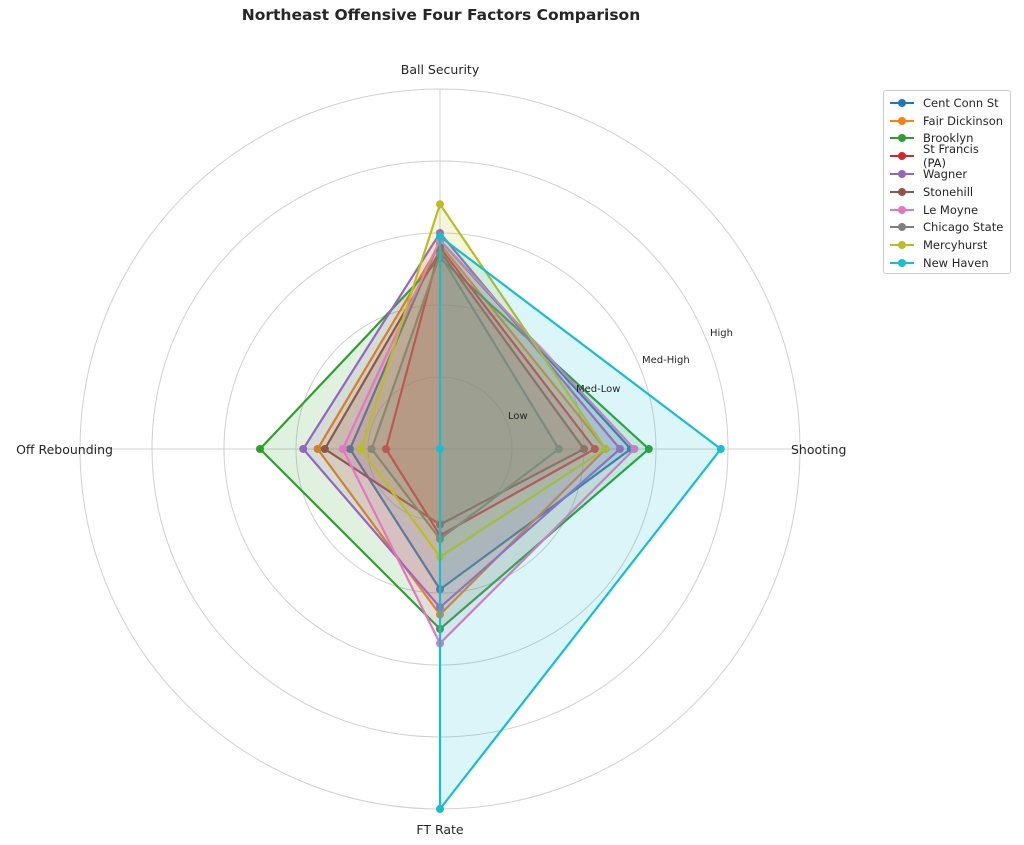  What do you see at coordinates (721, 333) in the screenshot?
I see `ring-label: High` at bounding box center [721, 333].